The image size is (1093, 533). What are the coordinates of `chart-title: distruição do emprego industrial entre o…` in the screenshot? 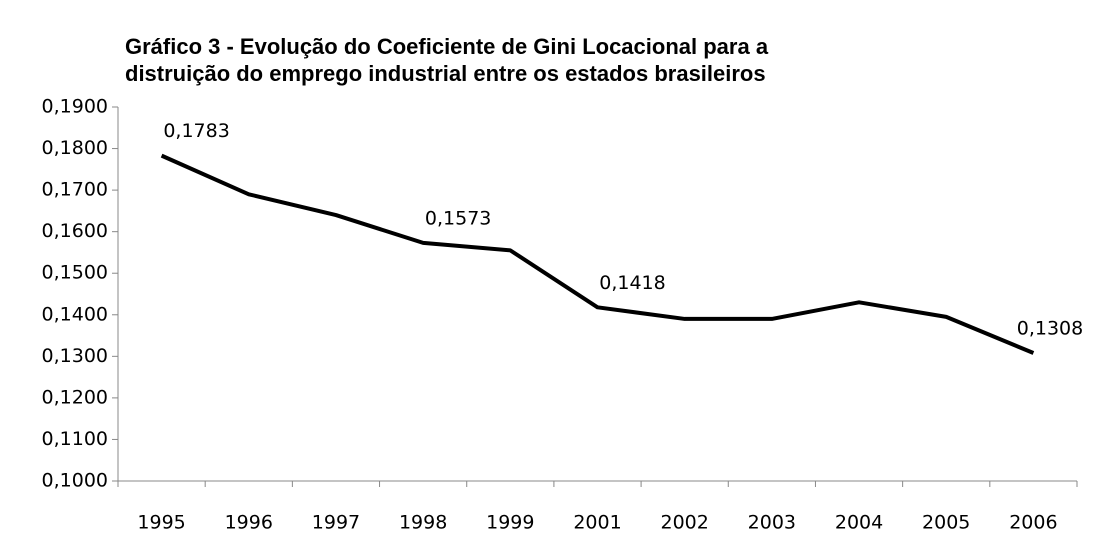 It's located at (445, 73).